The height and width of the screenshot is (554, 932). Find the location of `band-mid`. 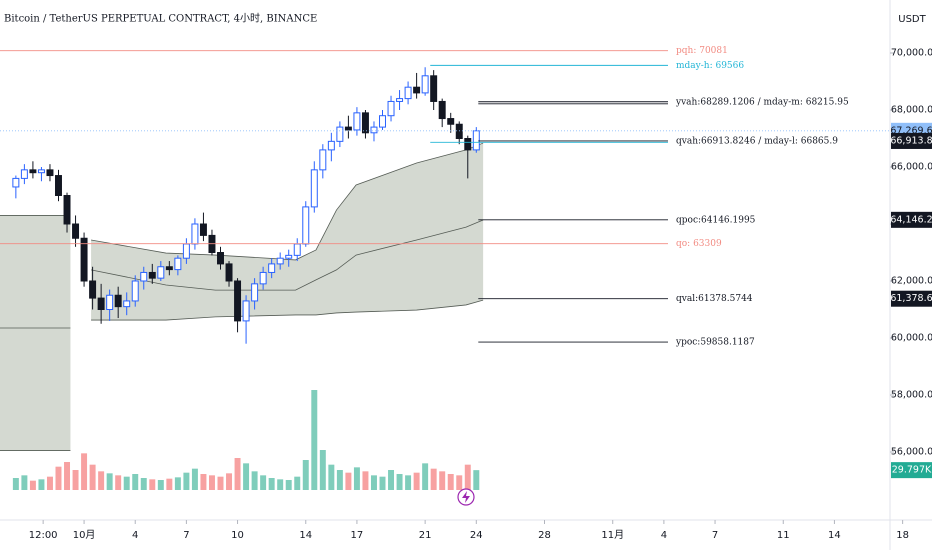

band-mid is located at coordinates (287, 255).